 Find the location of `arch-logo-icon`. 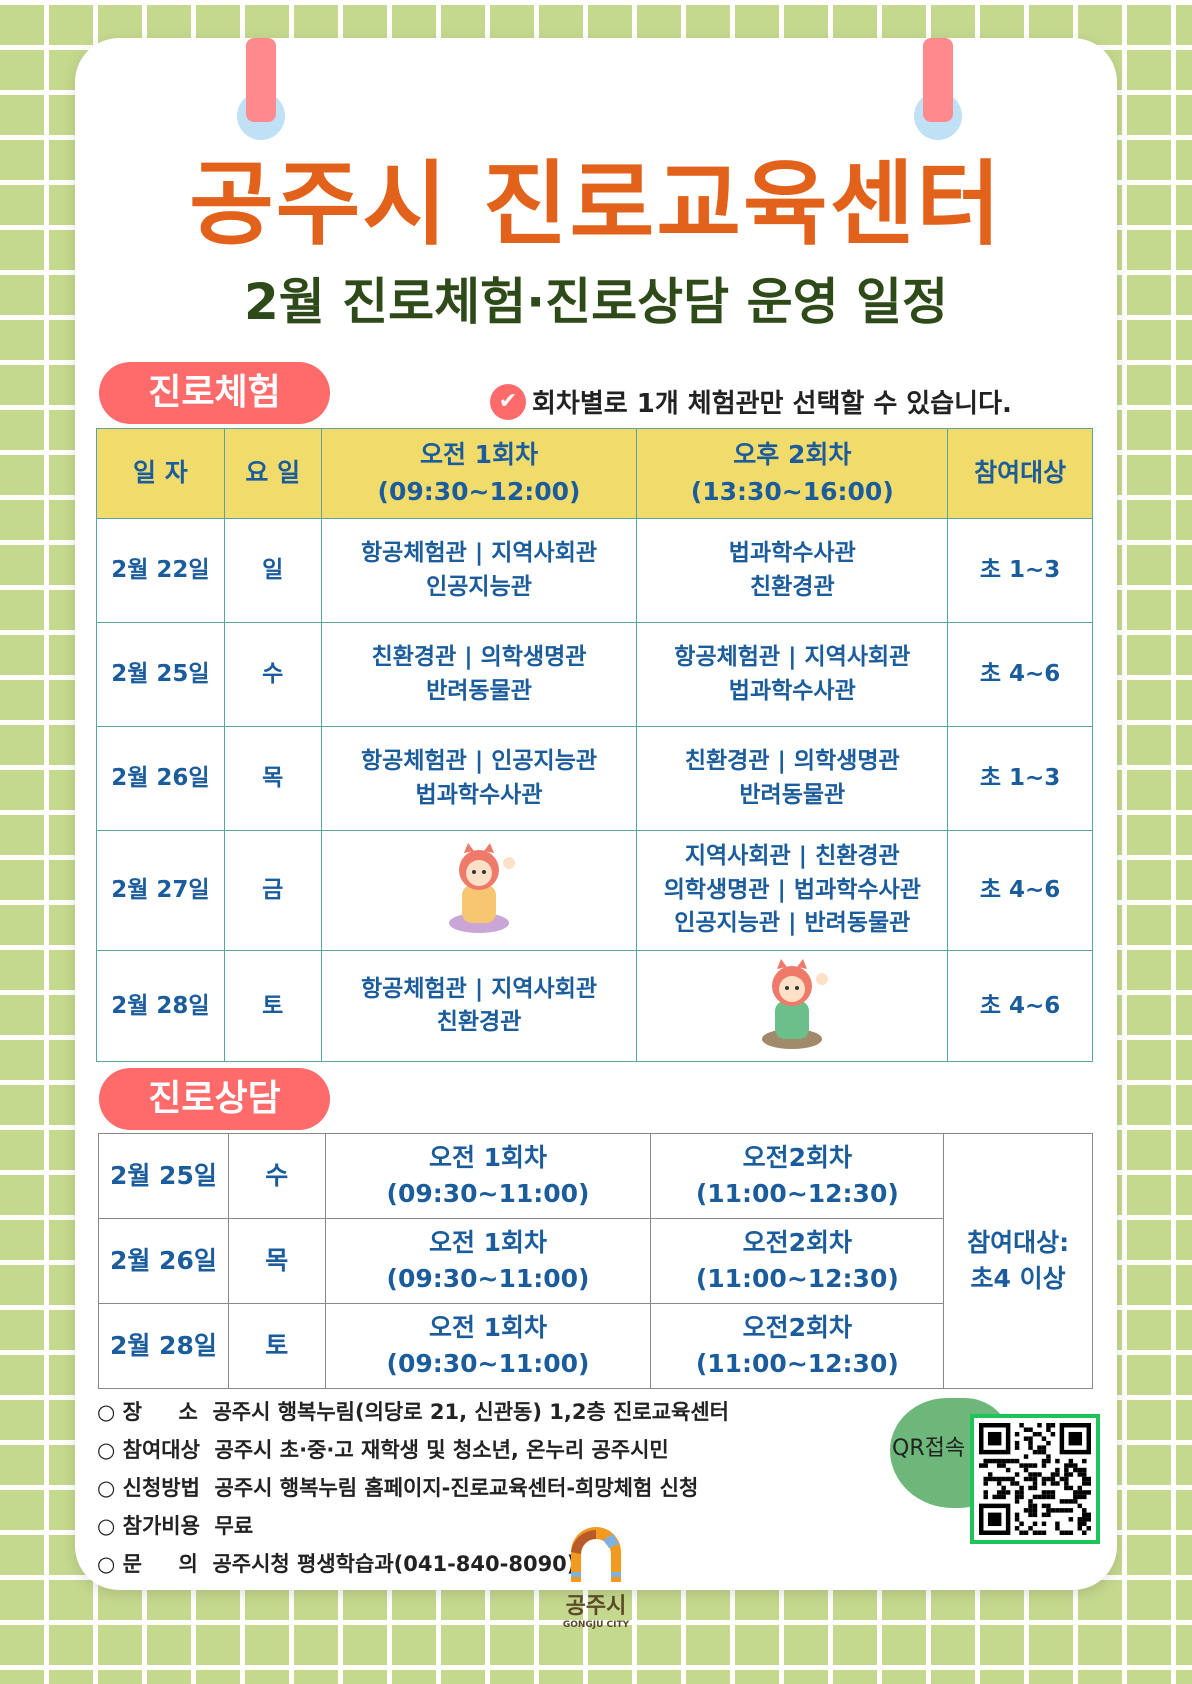

arch-logo-icon is located at coordinates (596, 1554).